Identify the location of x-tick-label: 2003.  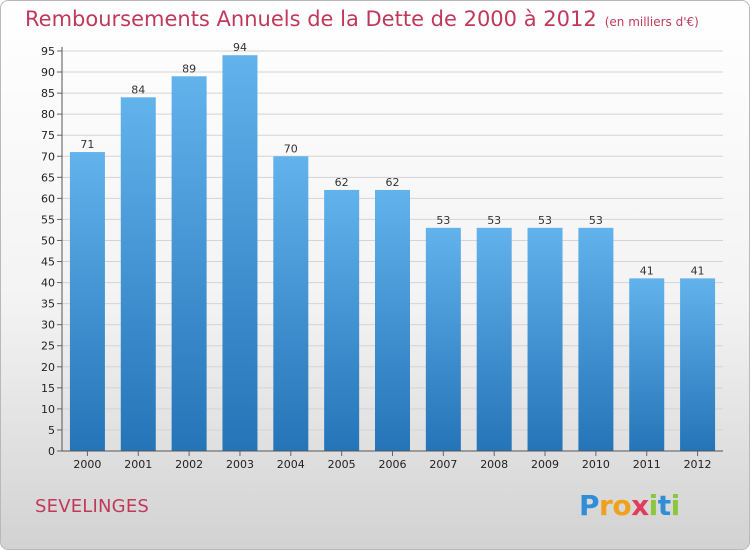
(240, 464).